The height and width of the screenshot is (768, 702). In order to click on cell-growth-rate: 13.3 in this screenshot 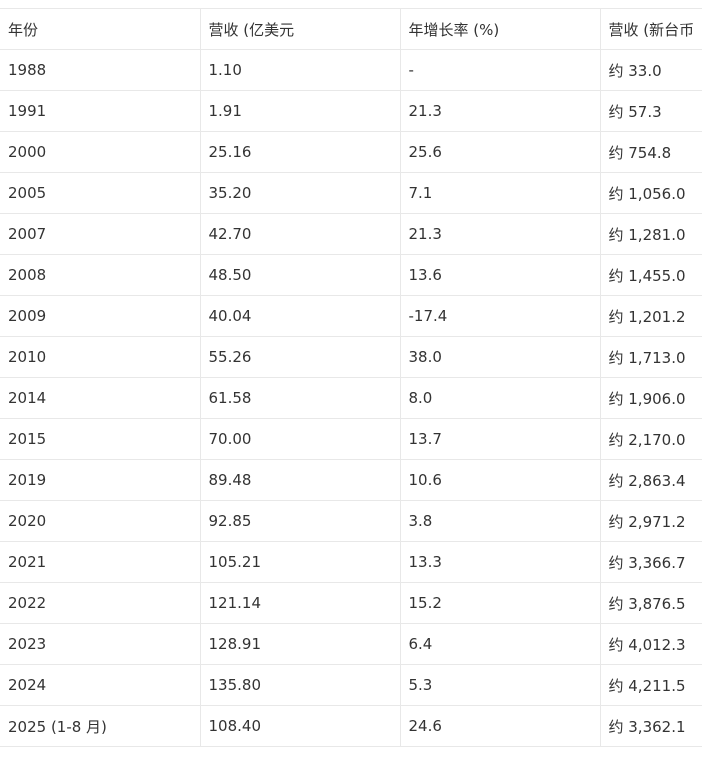, I will do `click(500, 562)`.